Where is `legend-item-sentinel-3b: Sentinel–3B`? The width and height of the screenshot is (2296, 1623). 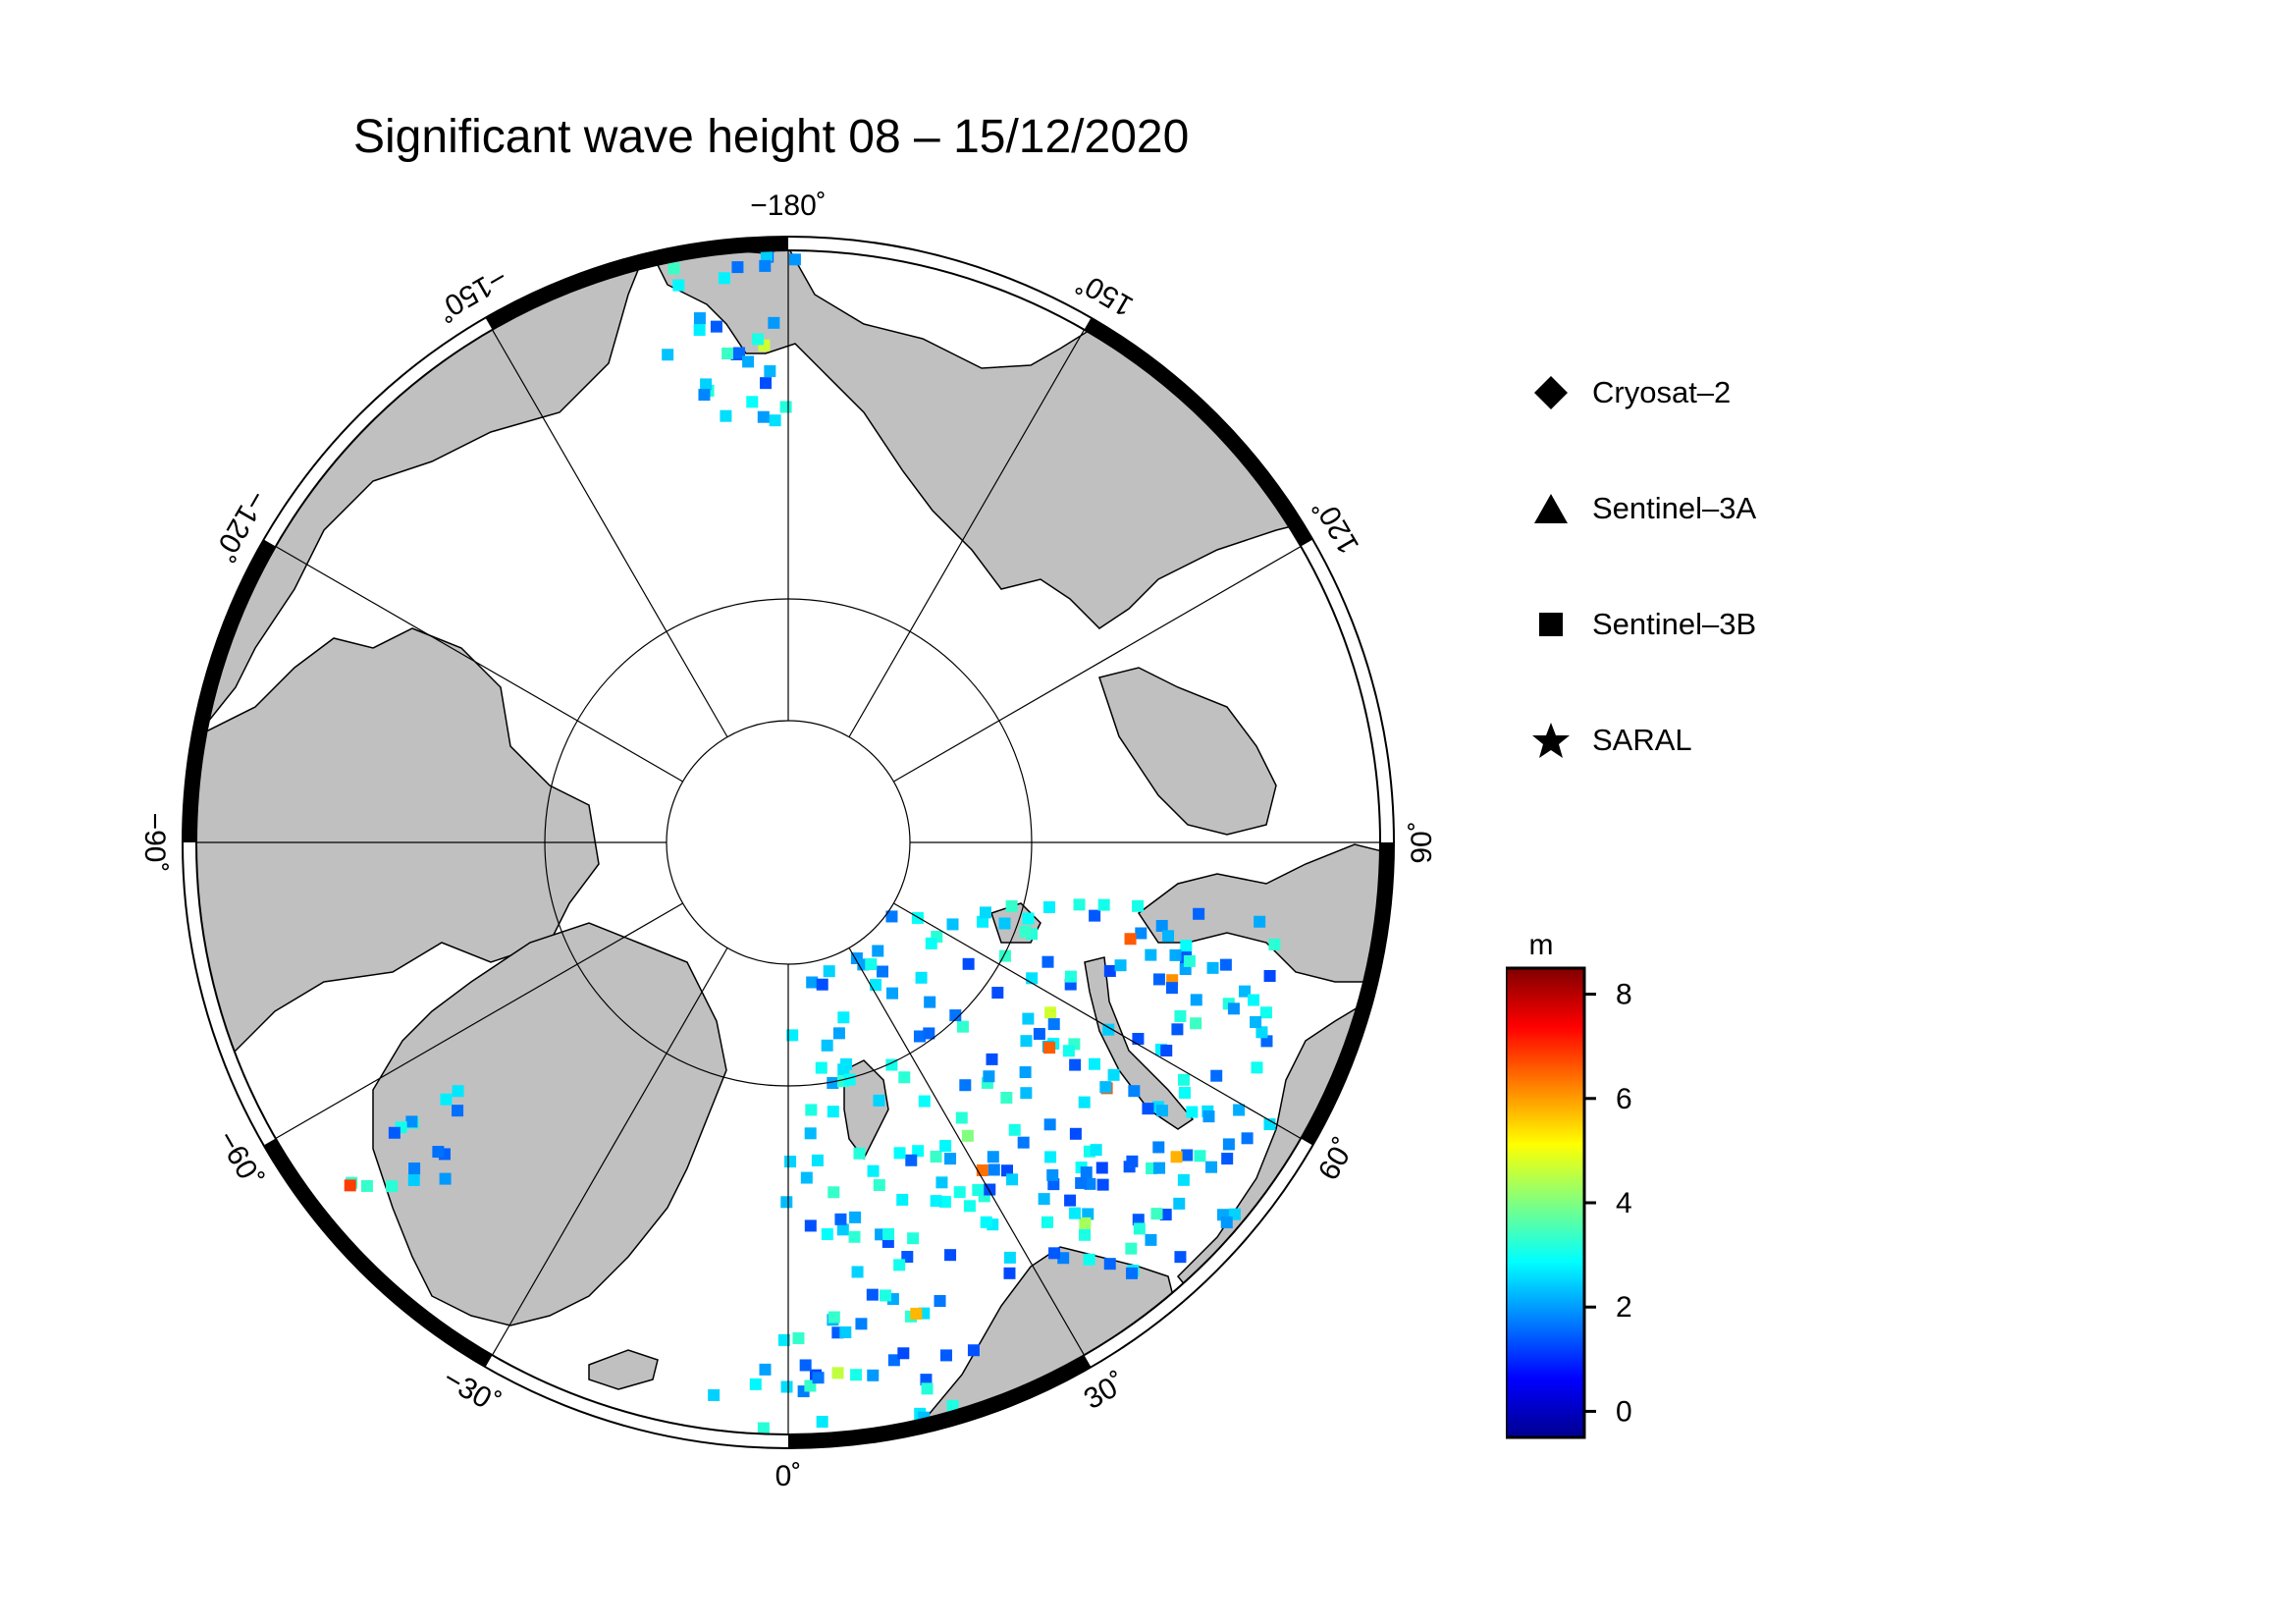 legend-item-sentinel-3b: Sentinel–3B is located at coordinates (1643, 624).